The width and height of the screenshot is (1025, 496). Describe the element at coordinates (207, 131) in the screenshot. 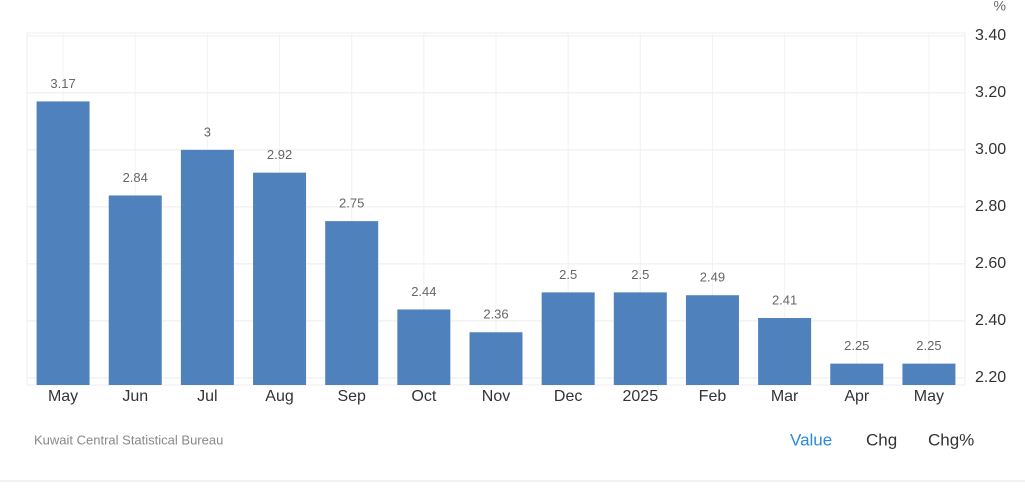

I see `value-label: 3` at that location.